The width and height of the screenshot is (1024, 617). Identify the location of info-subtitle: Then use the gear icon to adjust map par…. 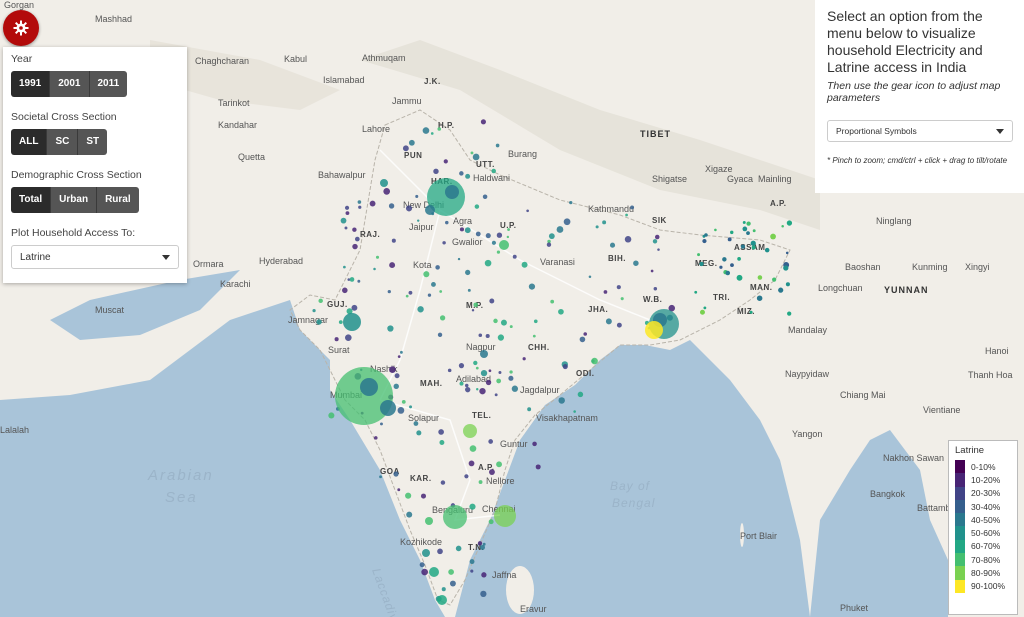
(914, 92).